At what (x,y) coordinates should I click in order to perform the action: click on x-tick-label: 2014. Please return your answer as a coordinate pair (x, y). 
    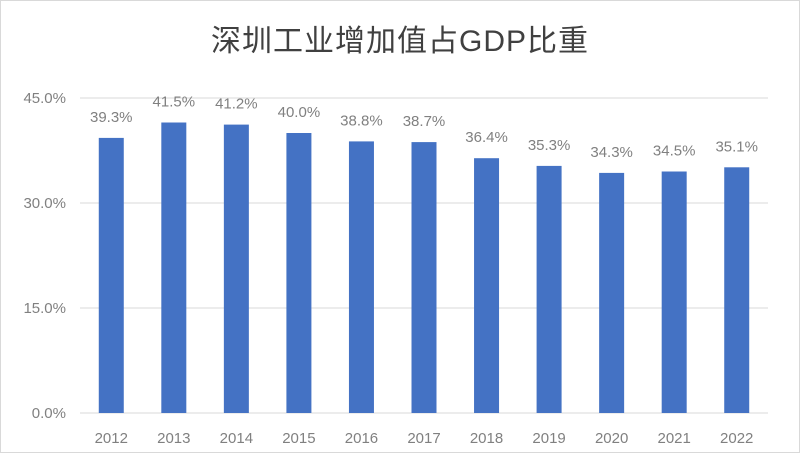
    Looking at the image, I should click on (236, 438).